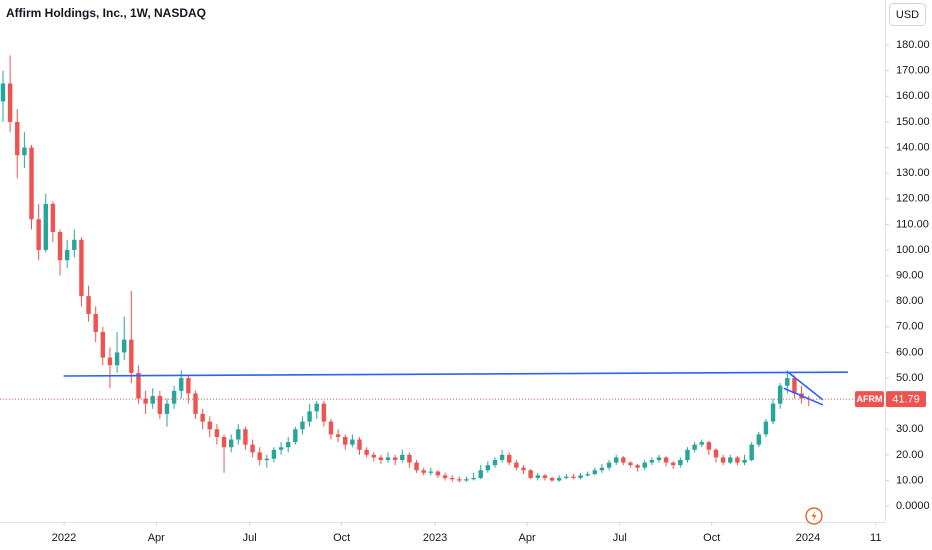 This screenshot has height=550, width=932. I want to click on symbol-badge, so click(869, 399).